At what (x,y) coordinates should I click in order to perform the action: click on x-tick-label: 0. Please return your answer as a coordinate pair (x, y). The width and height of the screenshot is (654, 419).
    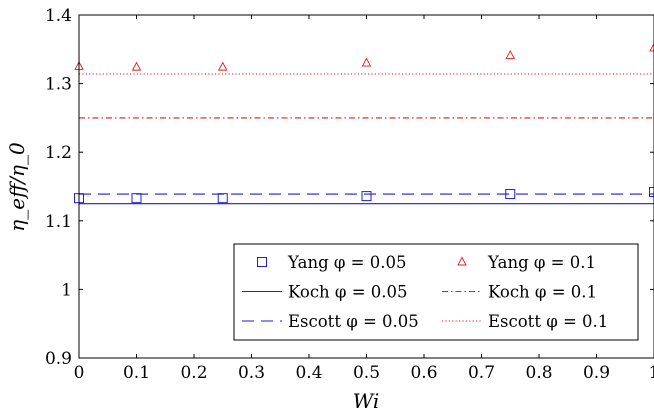
    Looking at the image, I should click on (79, 373).